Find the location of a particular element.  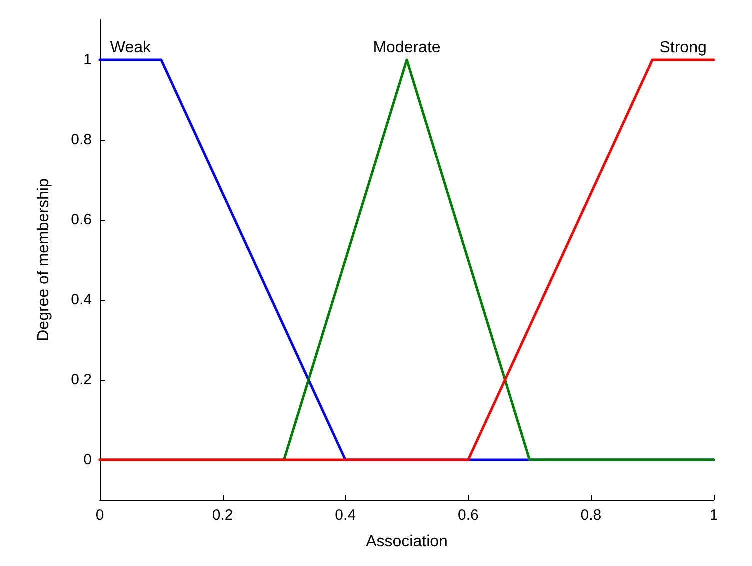

y-tick-label: 0.8 is located at coordinates (81, 140).